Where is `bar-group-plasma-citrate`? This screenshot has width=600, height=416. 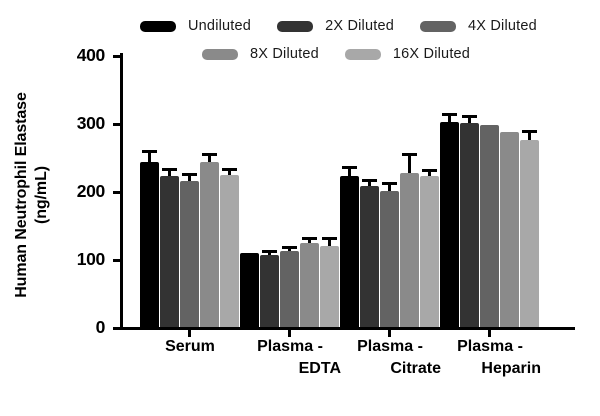
bar-group-plasma-citrate is located at coordinates (389, 191).